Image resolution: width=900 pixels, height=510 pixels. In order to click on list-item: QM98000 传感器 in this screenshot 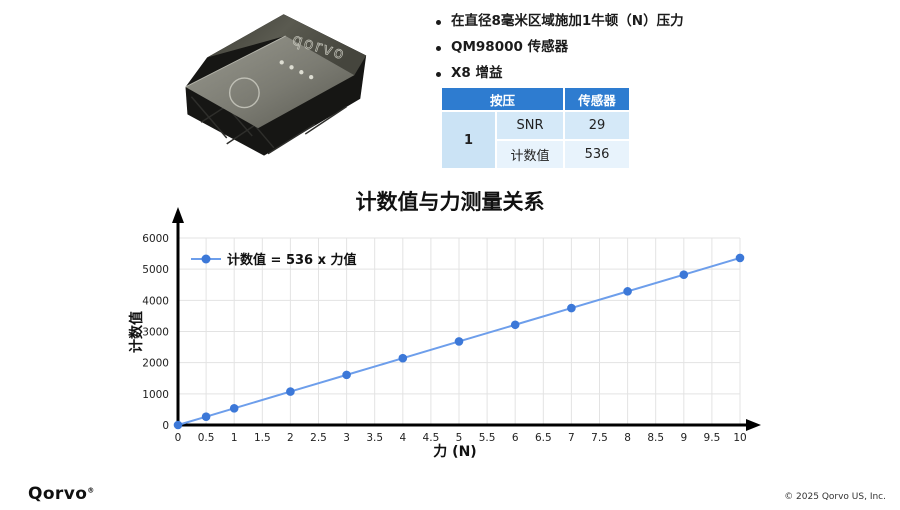, I will do `click(586, 47)`.